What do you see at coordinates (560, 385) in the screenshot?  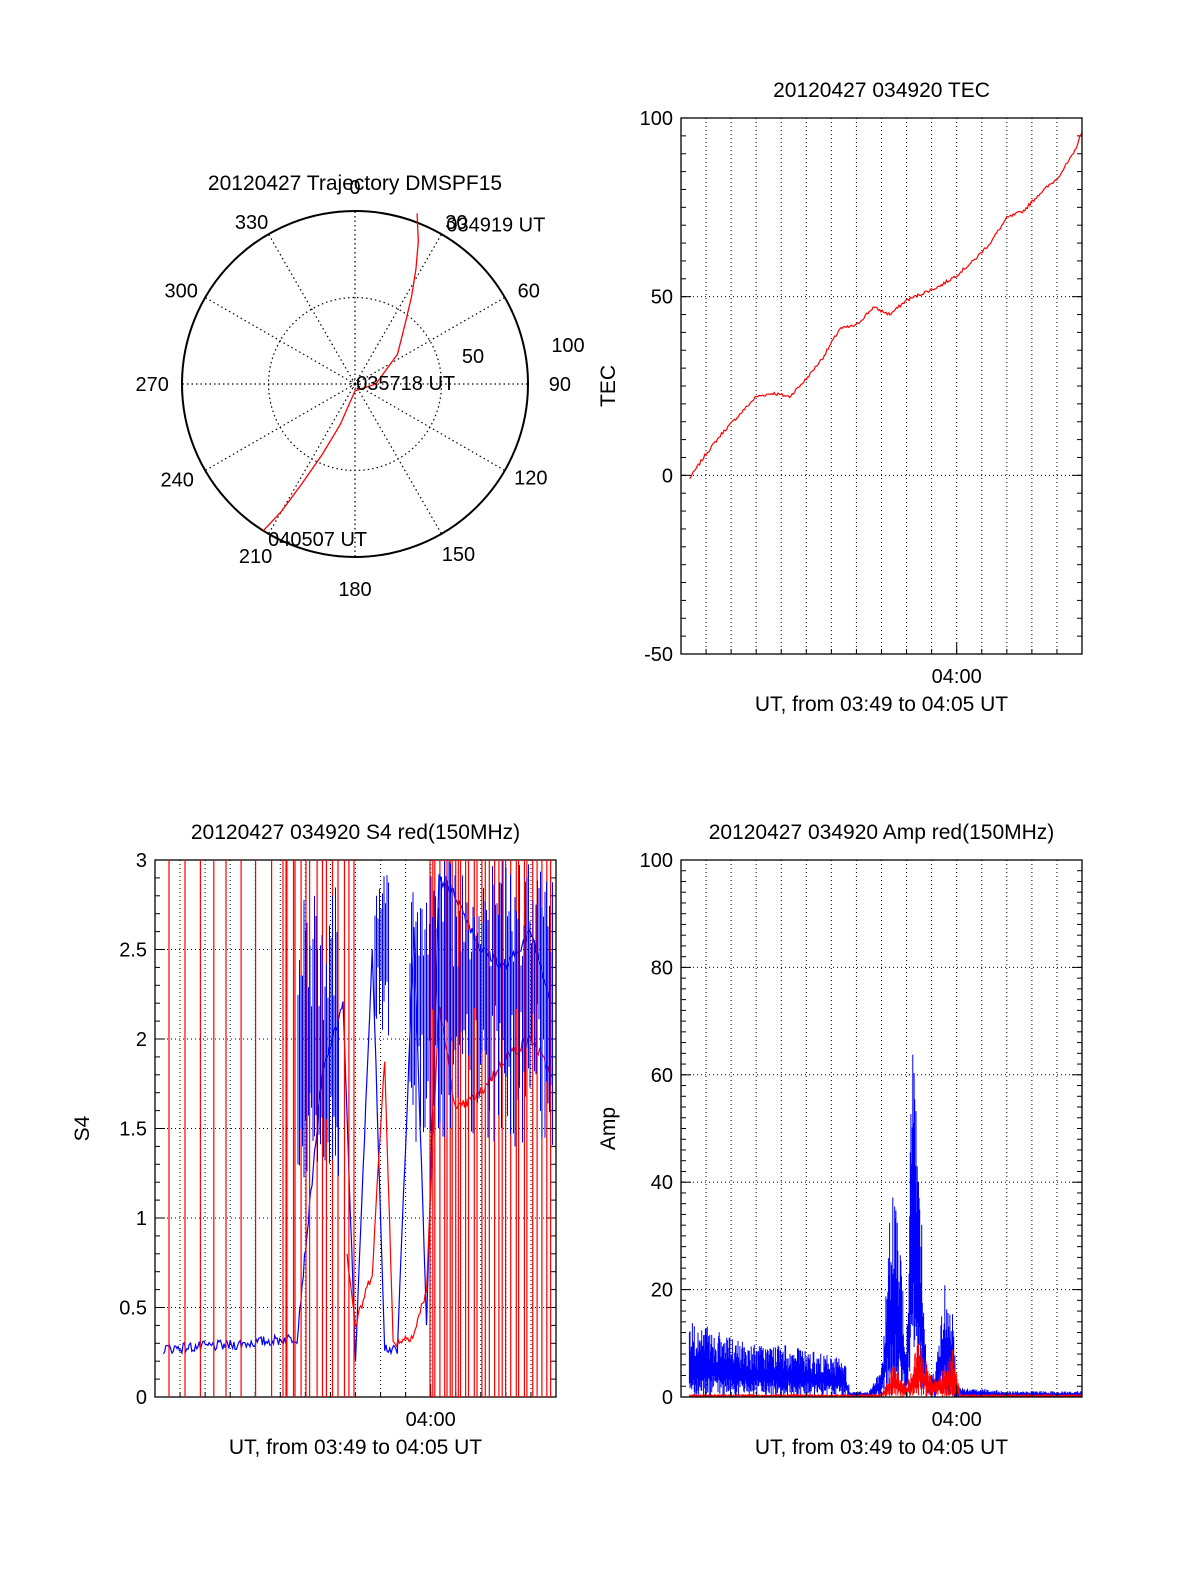 I see `azimuth-label: 90` at bounding box center [560, 385].